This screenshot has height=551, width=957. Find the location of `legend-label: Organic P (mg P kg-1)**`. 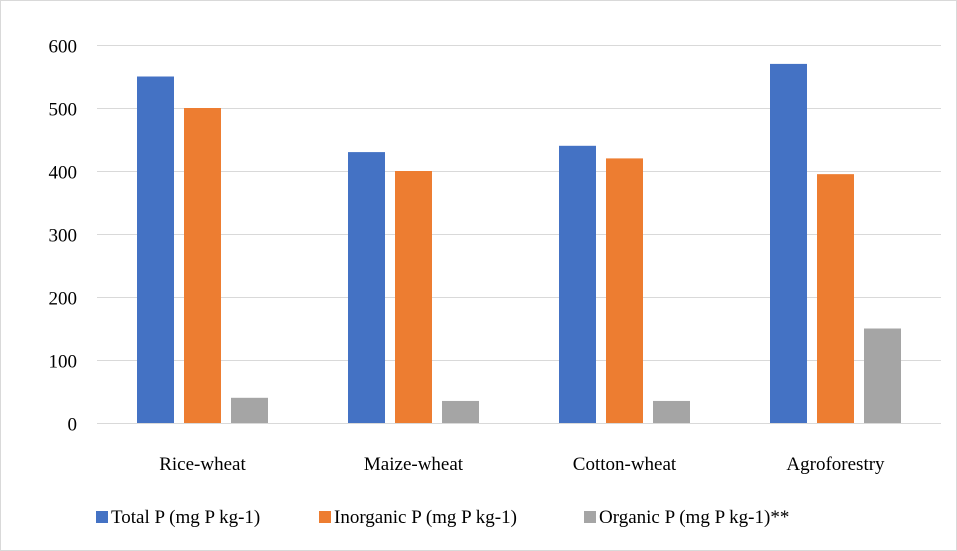

legend-label: Organic P (mg P kg-1)** is located at coordinates (694, 517).